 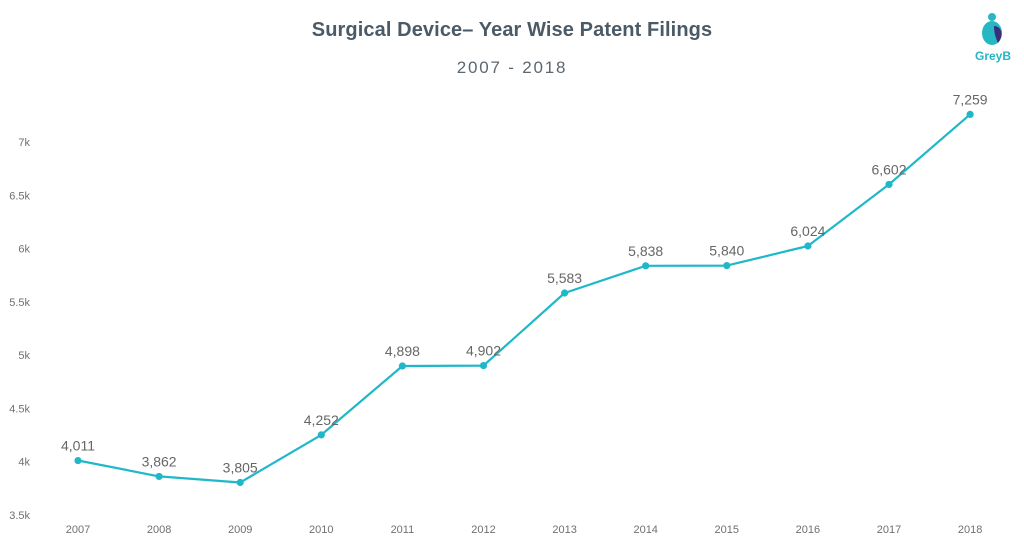 I want to click on data-label: 4,011, so click(x=78, y=446).